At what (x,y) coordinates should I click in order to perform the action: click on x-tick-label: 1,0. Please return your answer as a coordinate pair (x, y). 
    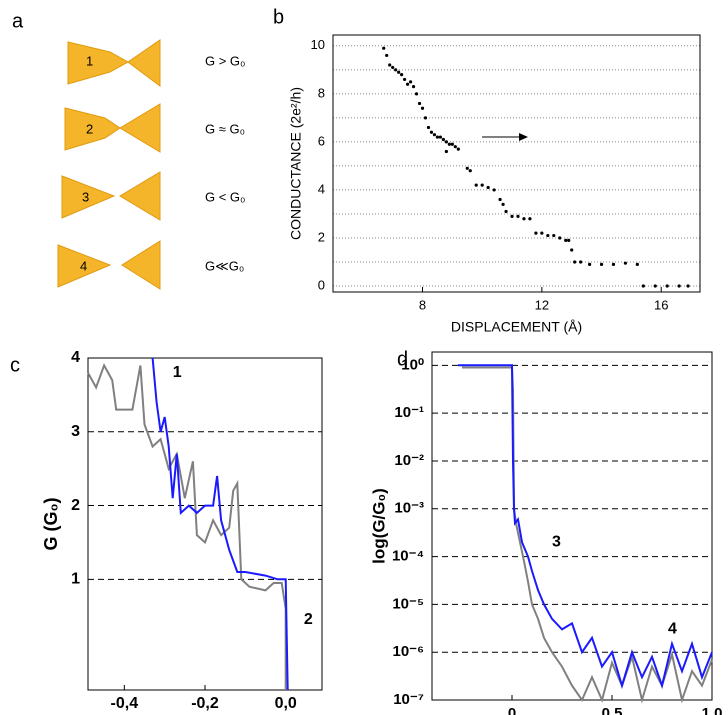
    Looking at the image, I should click on (712, 710).